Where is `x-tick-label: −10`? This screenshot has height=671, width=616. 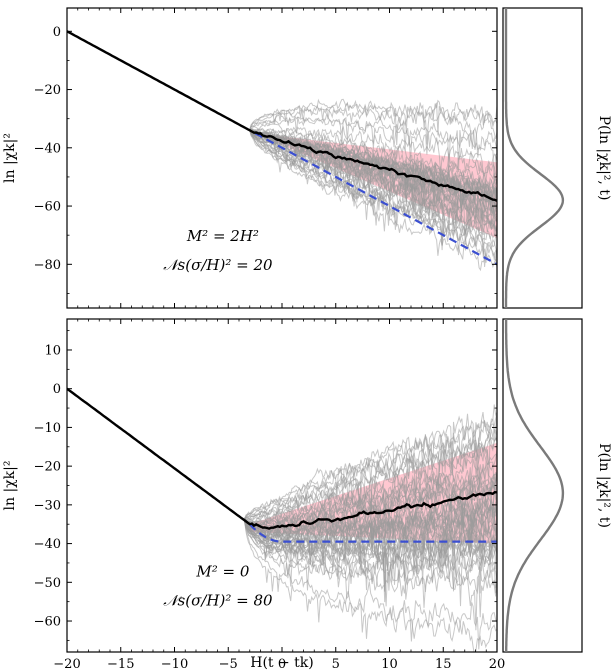
x-tick-label: −10 is located at coordinates (174, 664).